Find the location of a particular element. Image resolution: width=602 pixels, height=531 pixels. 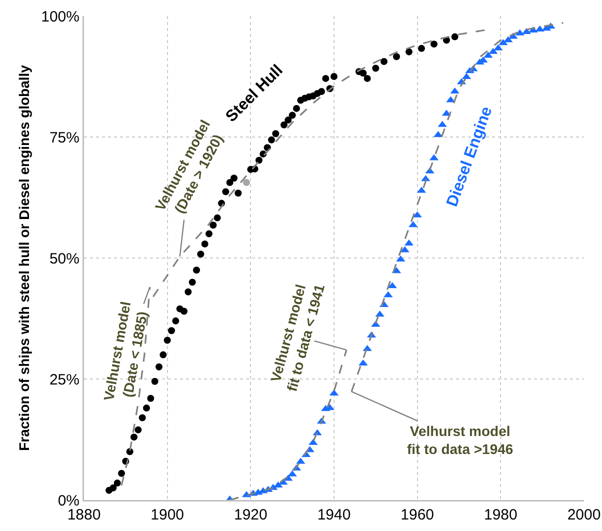

y-tick-label: 0% is located at coordinates (69, 501).